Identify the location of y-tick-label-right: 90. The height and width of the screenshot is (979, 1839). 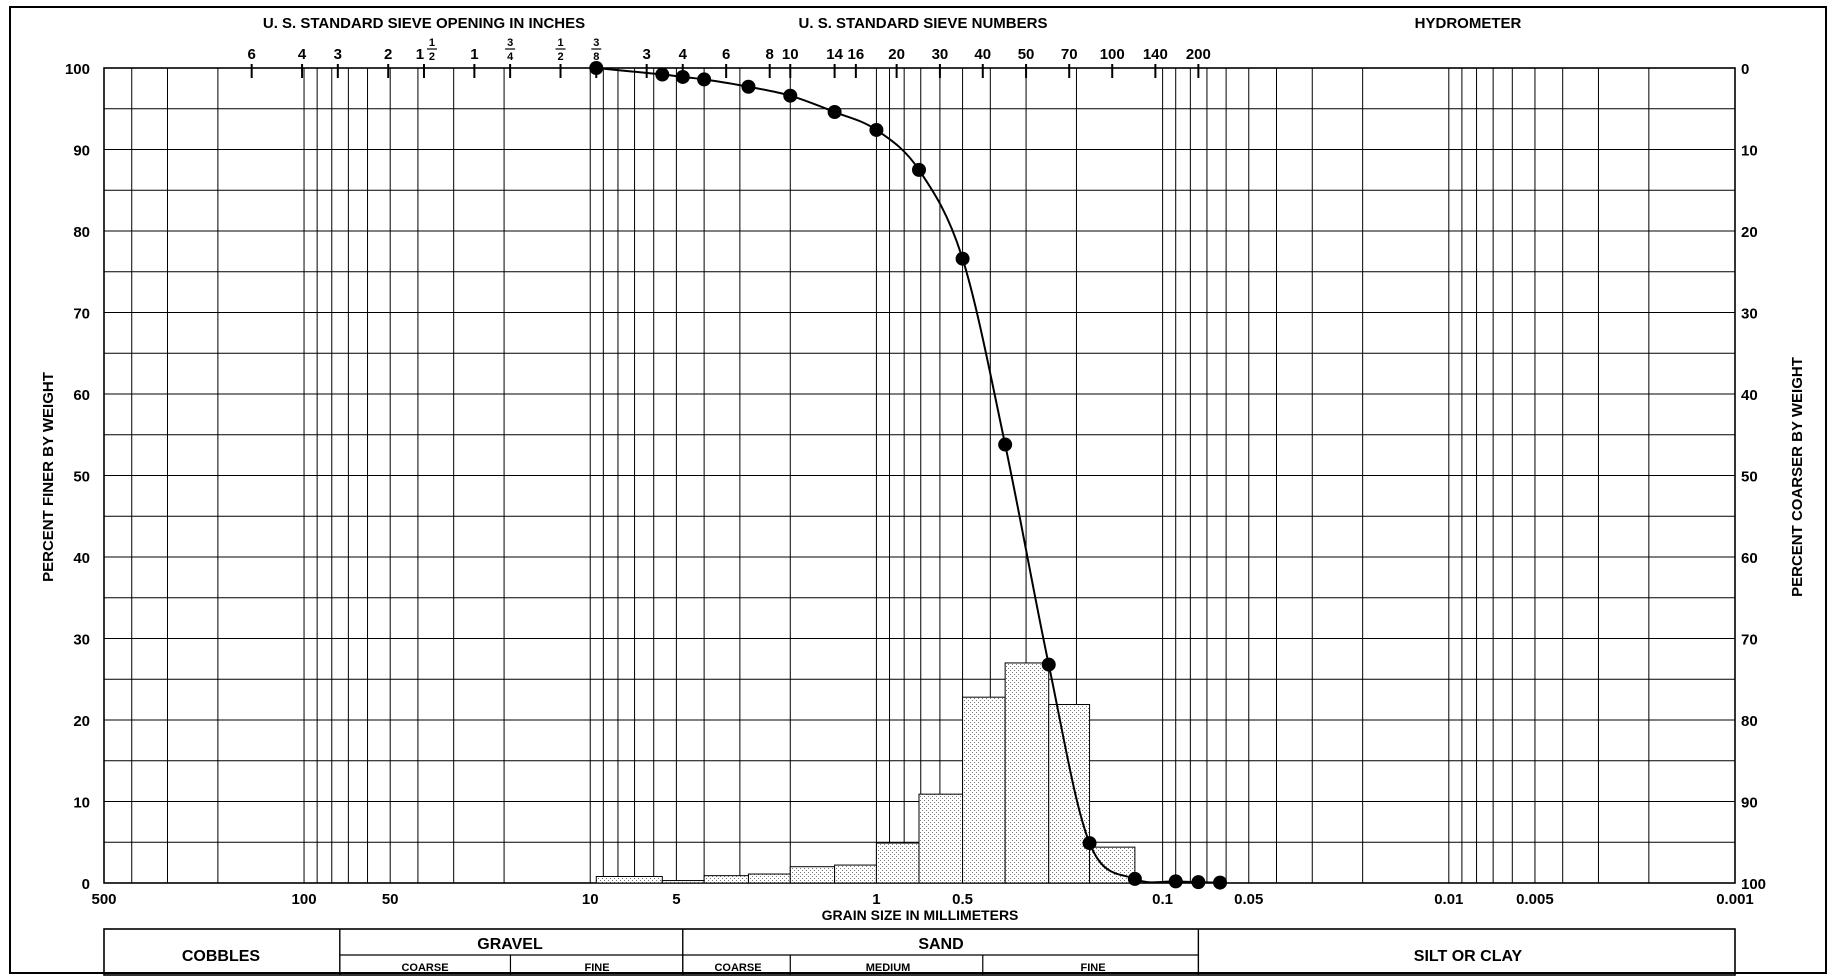
(1749, 803).